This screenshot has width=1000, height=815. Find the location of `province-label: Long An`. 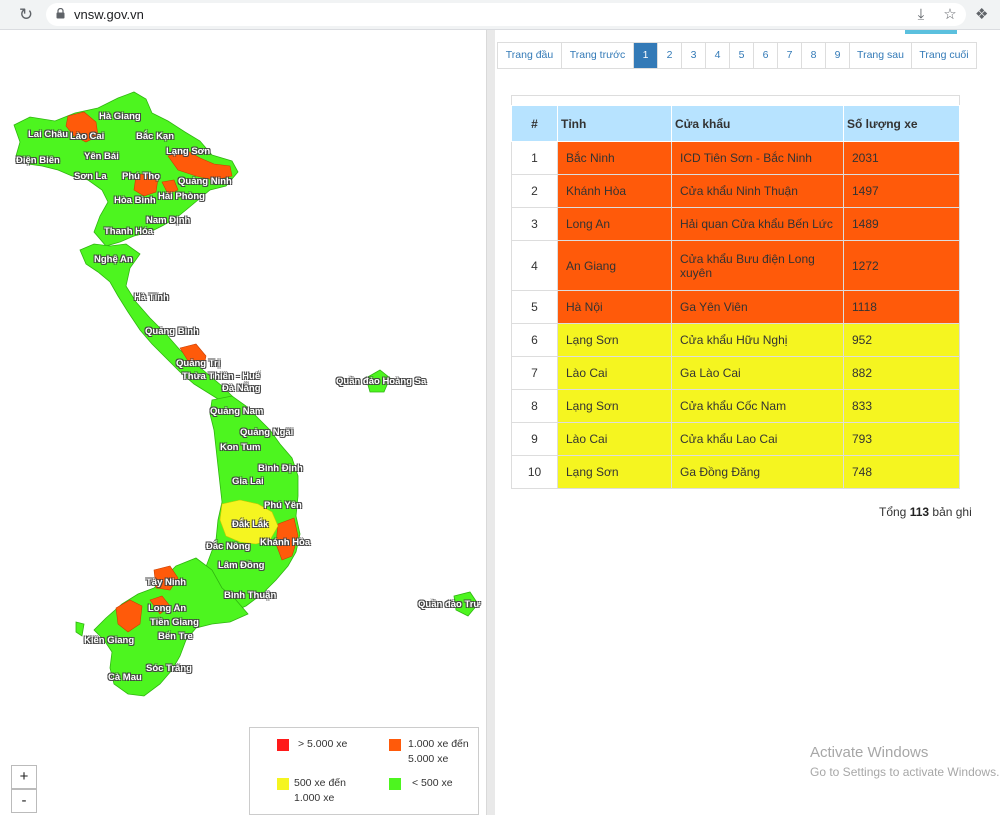

province-label: Long An is located at coordinates (167, 608).